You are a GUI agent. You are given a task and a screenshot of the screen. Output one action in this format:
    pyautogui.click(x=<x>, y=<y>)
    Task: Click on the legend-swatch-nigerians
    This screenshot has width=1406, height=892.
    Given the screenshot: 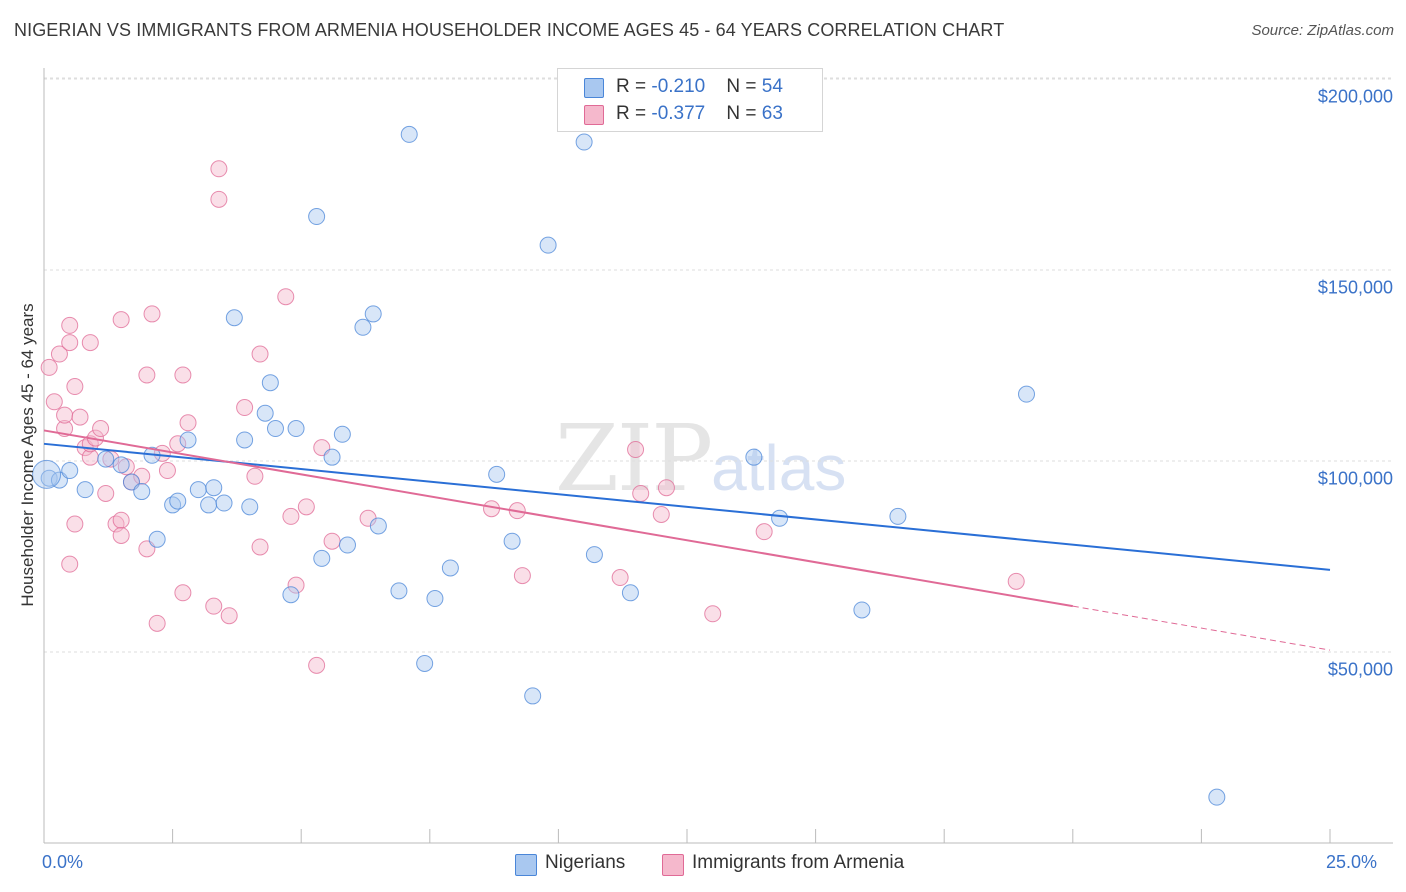 What is the action you would take?
    pyautogui.click(x=594, y=88)
    